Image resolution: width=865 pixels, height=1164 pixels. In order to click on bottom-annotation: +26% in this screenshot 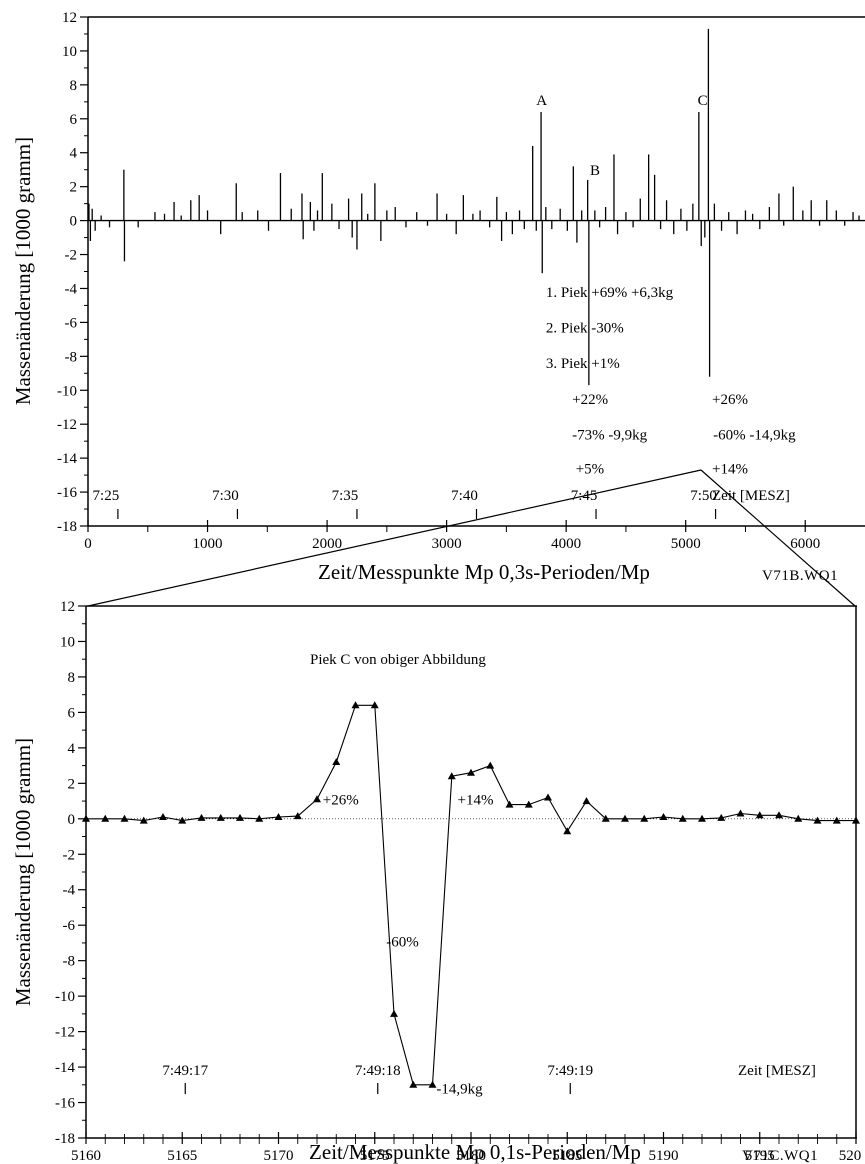, I will do `click(341, 801)`.